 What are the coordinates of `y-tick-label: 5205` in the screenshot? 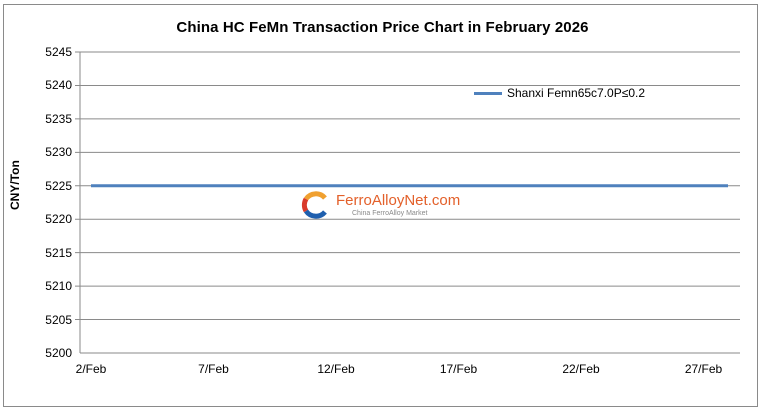 It's located at (58, 319).